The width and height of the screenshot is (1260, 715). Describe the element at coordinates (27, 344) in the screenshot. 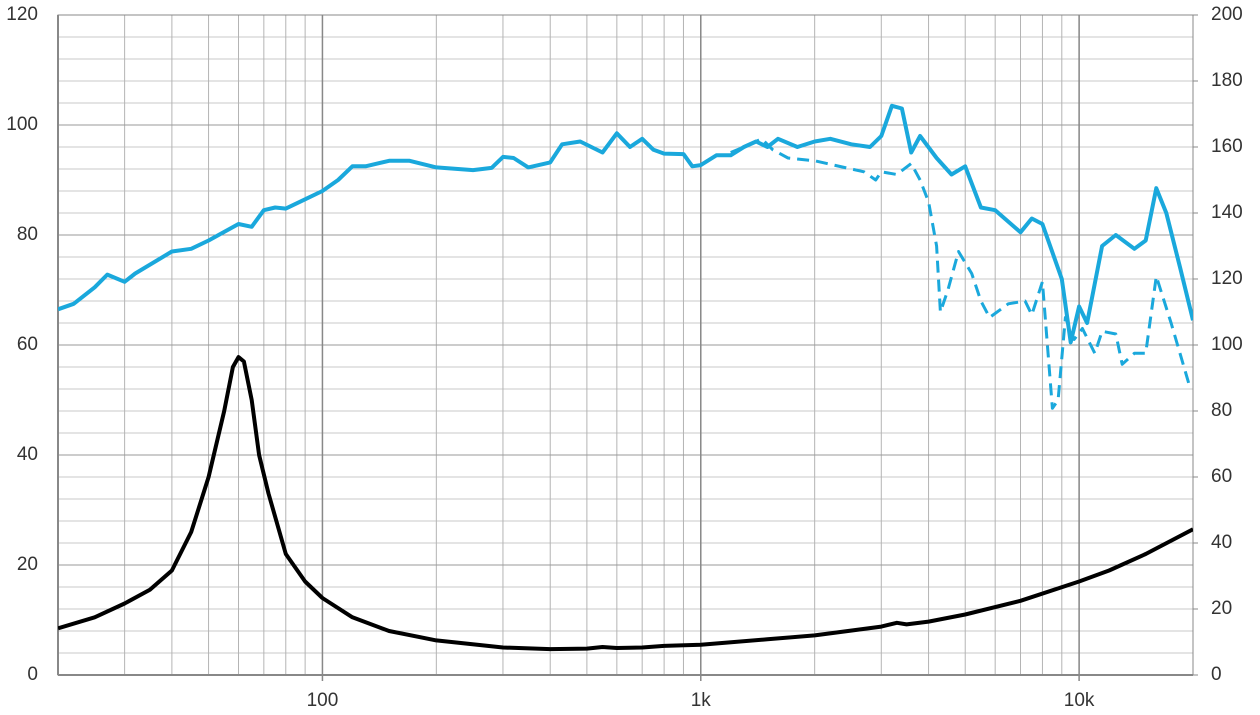

I see `y-tick-label: 60` at that location.